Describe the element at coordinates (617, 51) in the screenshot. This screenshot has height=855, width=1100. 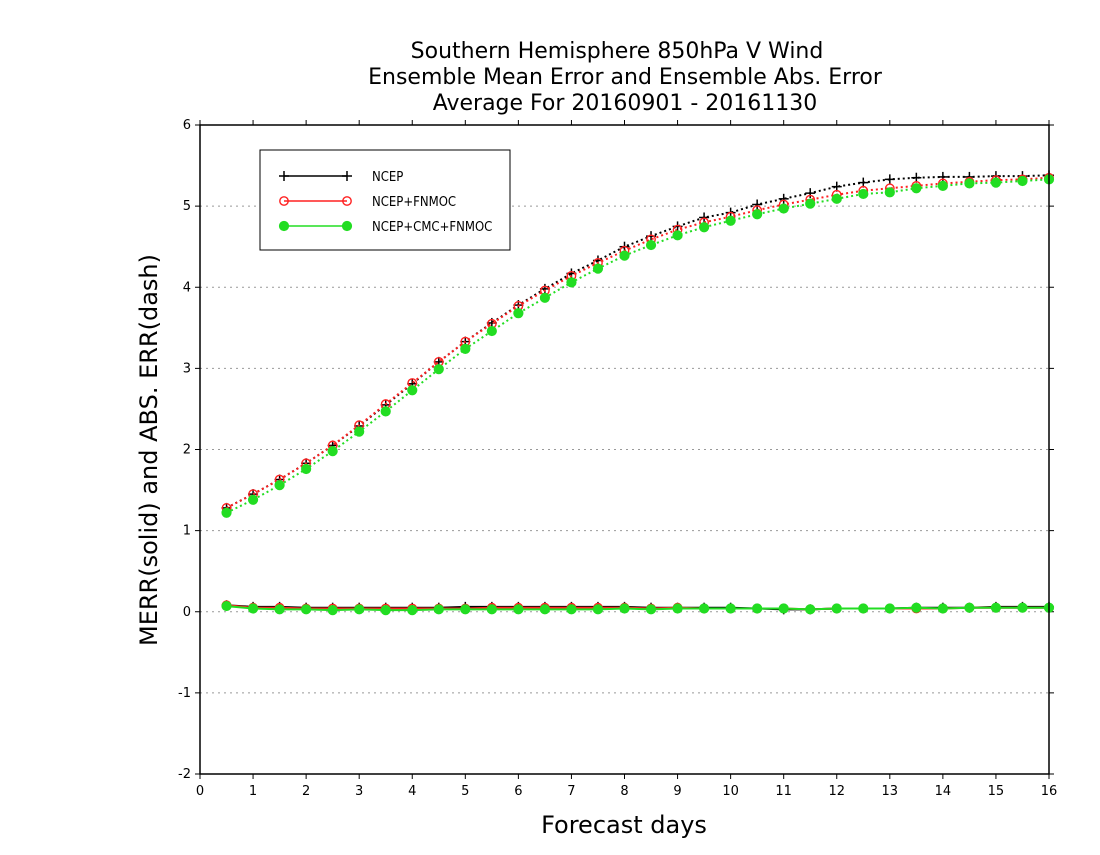
I see `chart-title-line-1: Southern Hemisphere 850hPa V Wind` at that location.